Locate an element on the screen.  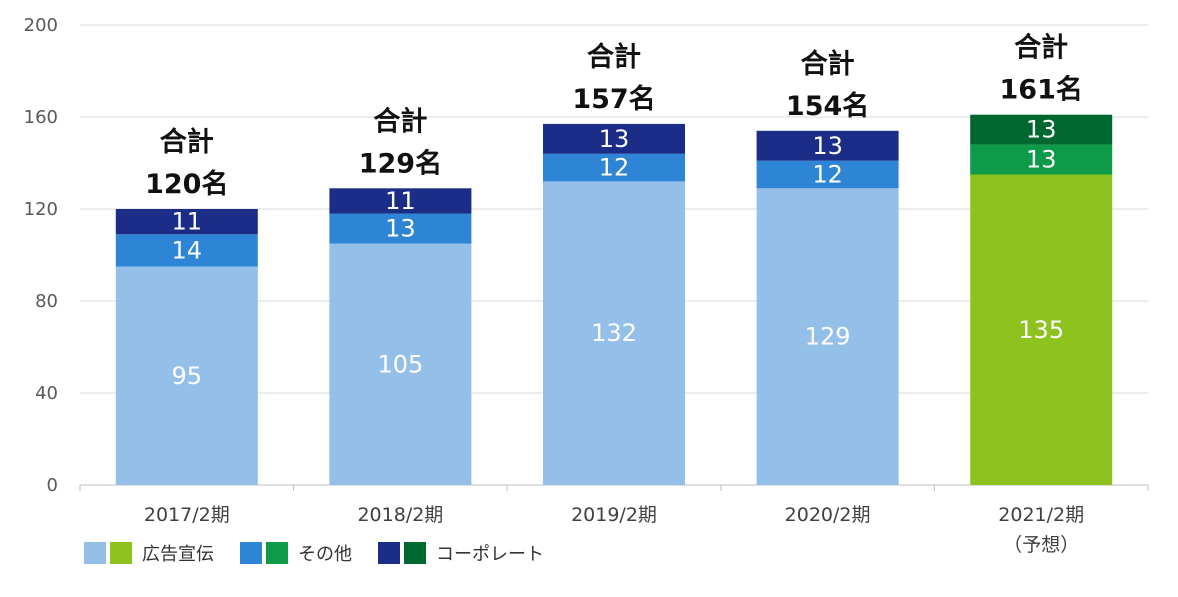
legend-label-other: その他 is located at coordinates (325, 554).